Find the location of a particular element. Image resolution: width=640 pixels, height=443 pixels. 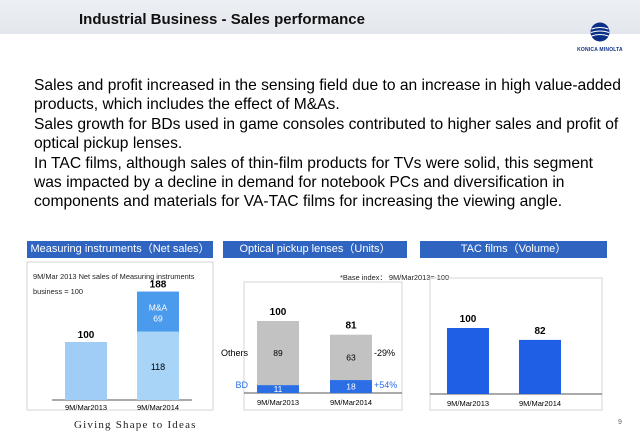

optical-x-tick-label: 9M/Mar2014 is located at coordinates (351, 402).